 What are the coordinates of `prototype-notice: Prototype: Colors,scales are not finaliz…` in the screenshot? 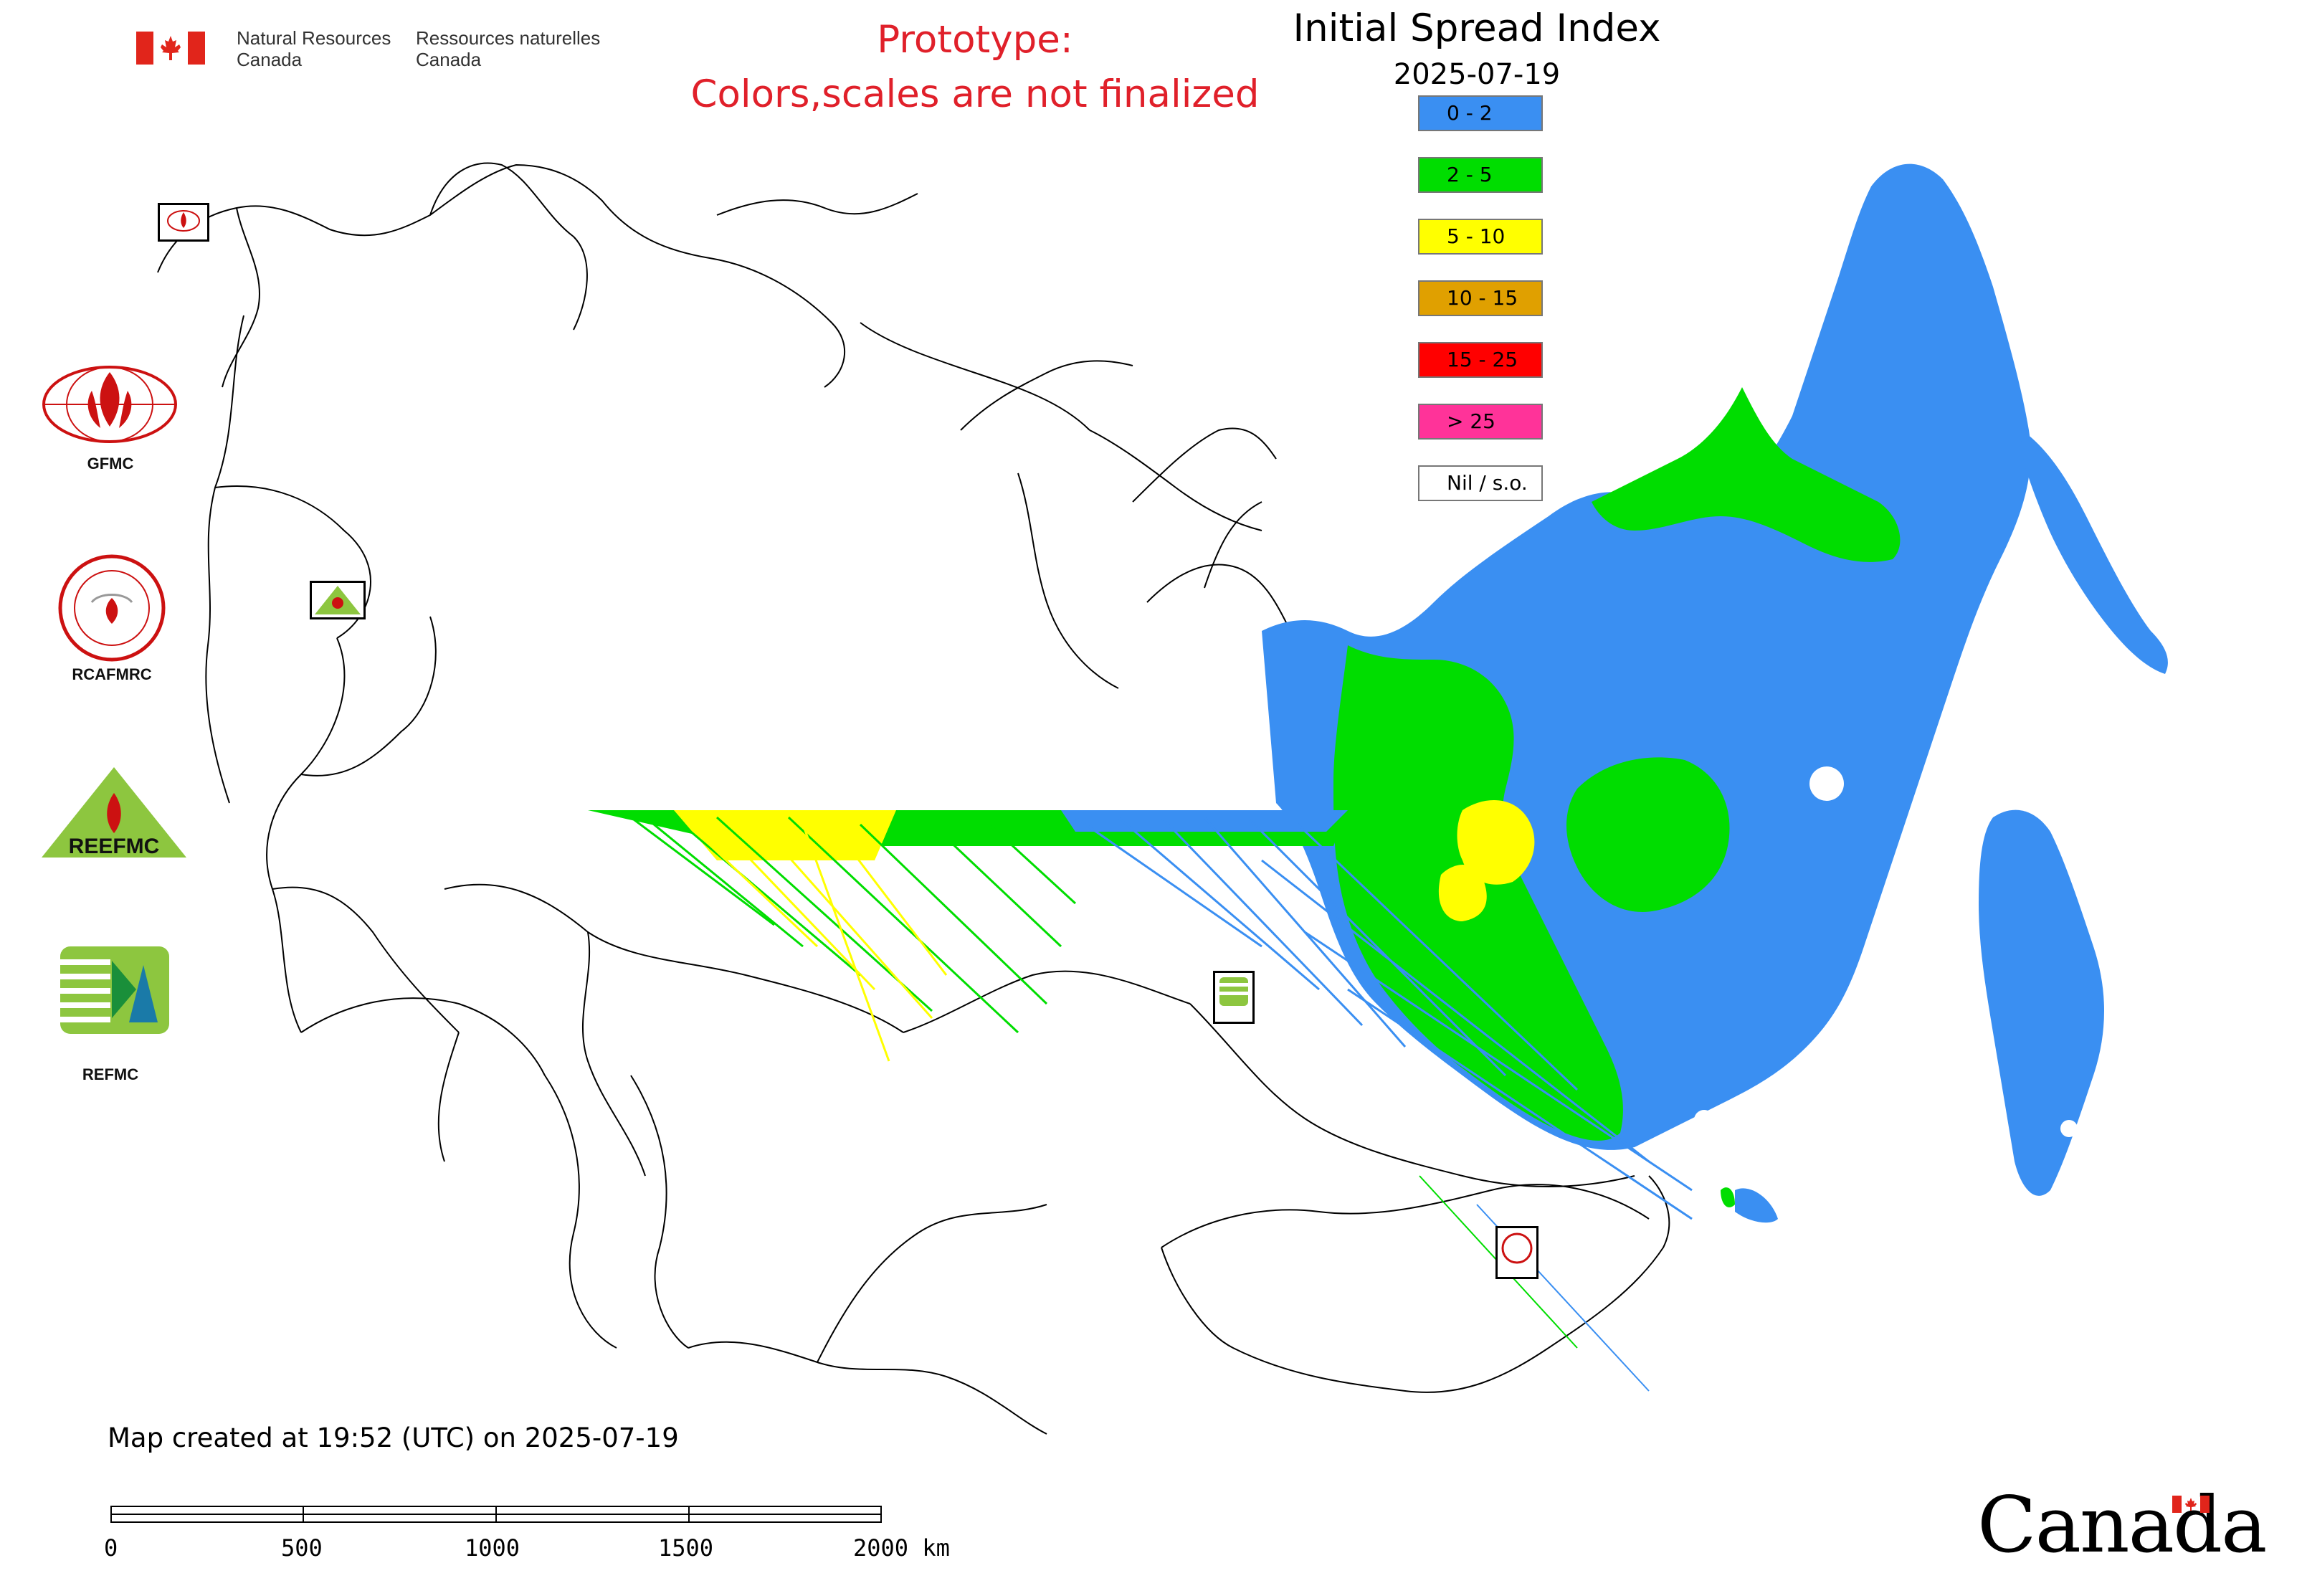 It's located at (975, 67).